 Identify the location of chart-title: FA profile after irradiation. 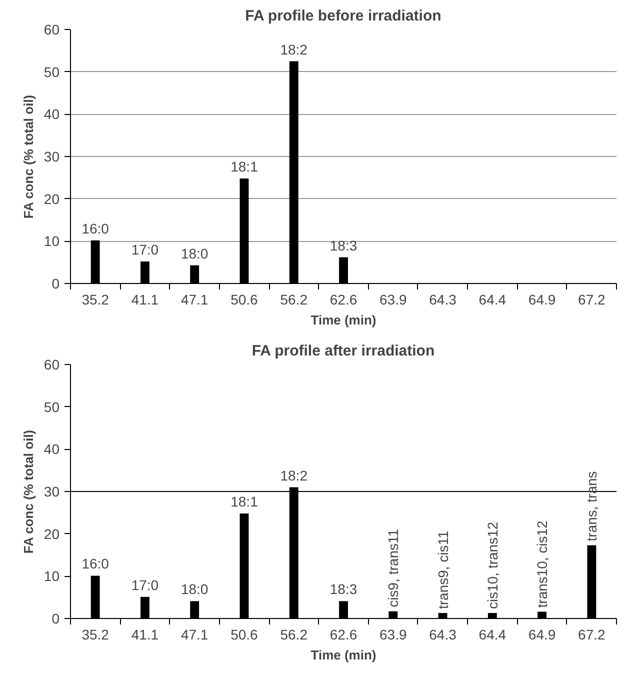
(343, 351).